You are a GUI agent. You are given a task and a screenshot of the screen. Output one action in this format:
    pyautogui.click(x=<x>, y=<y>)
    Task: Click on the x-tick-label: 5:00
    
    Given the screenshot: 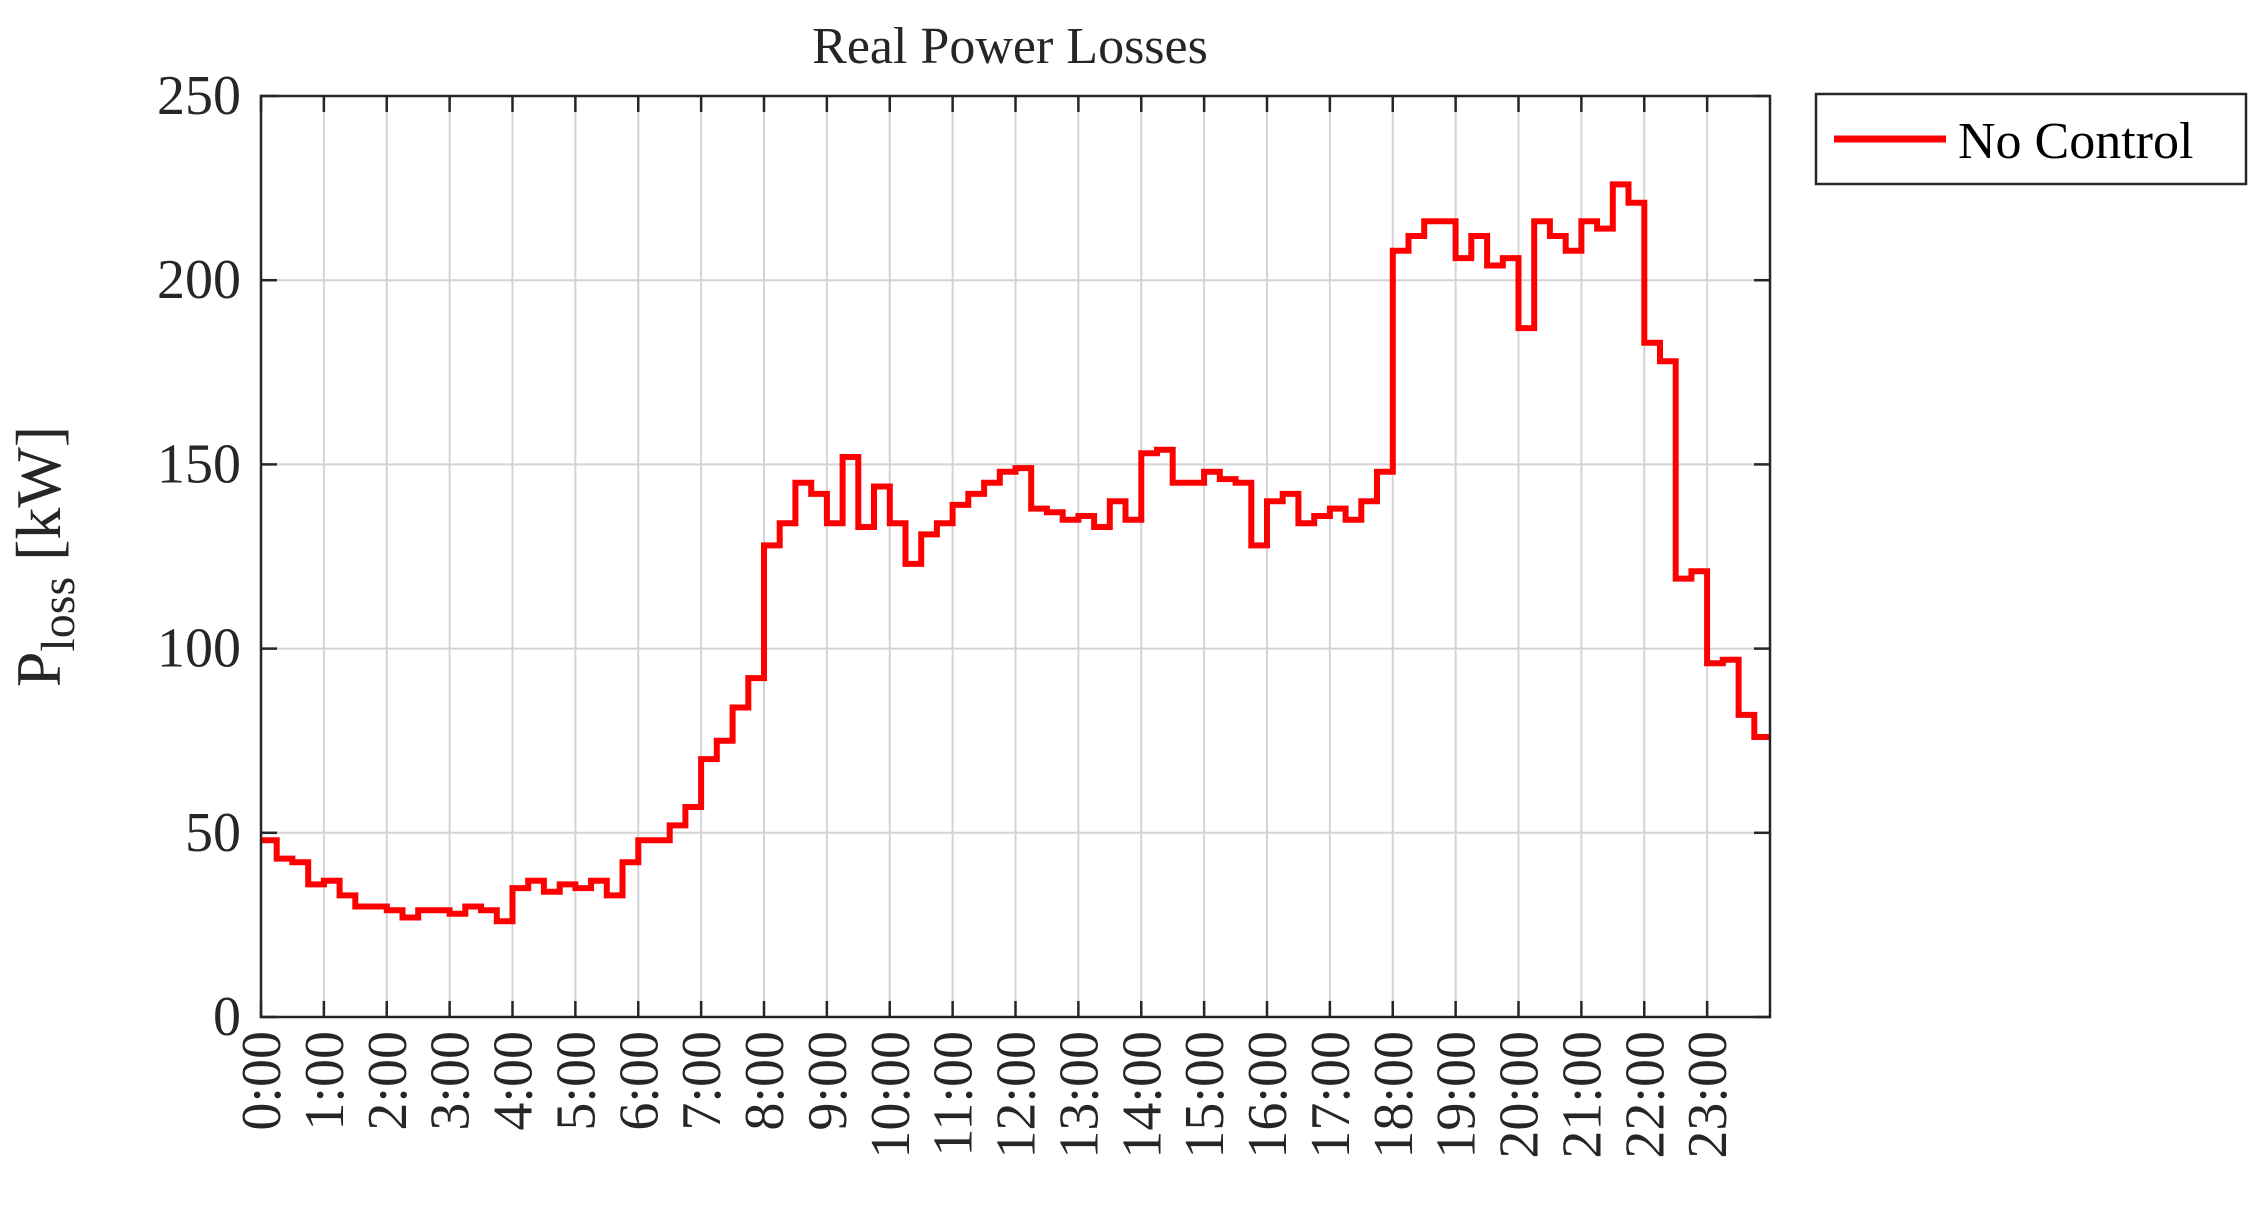 What is the action you would take?
    pyautogui.click(x=576, y=1081)
    